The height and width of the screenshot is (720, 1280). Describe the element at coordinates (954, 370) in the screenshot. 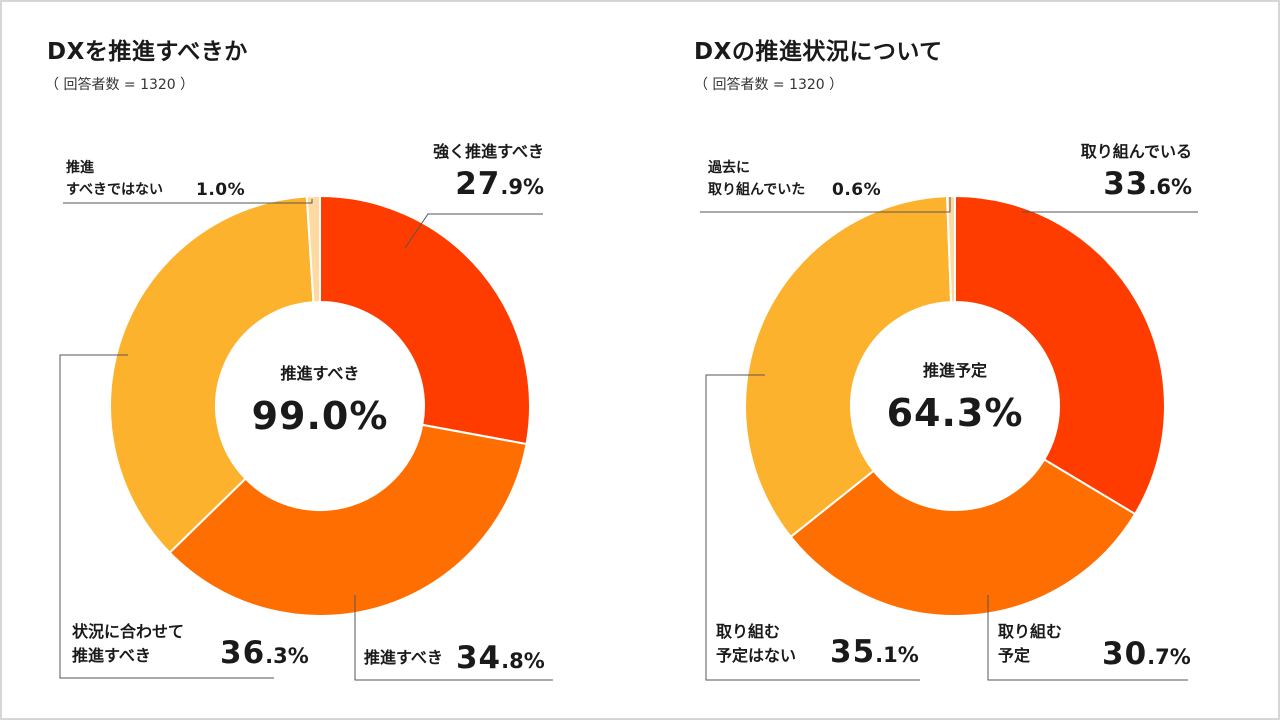

I see `chart2-center-label: 推進予定` at that location.